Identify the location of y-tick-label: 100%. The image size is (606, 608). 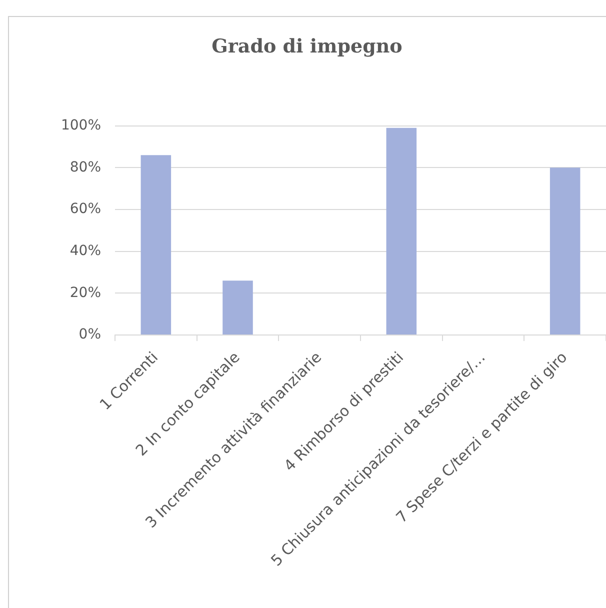
(80, 125).